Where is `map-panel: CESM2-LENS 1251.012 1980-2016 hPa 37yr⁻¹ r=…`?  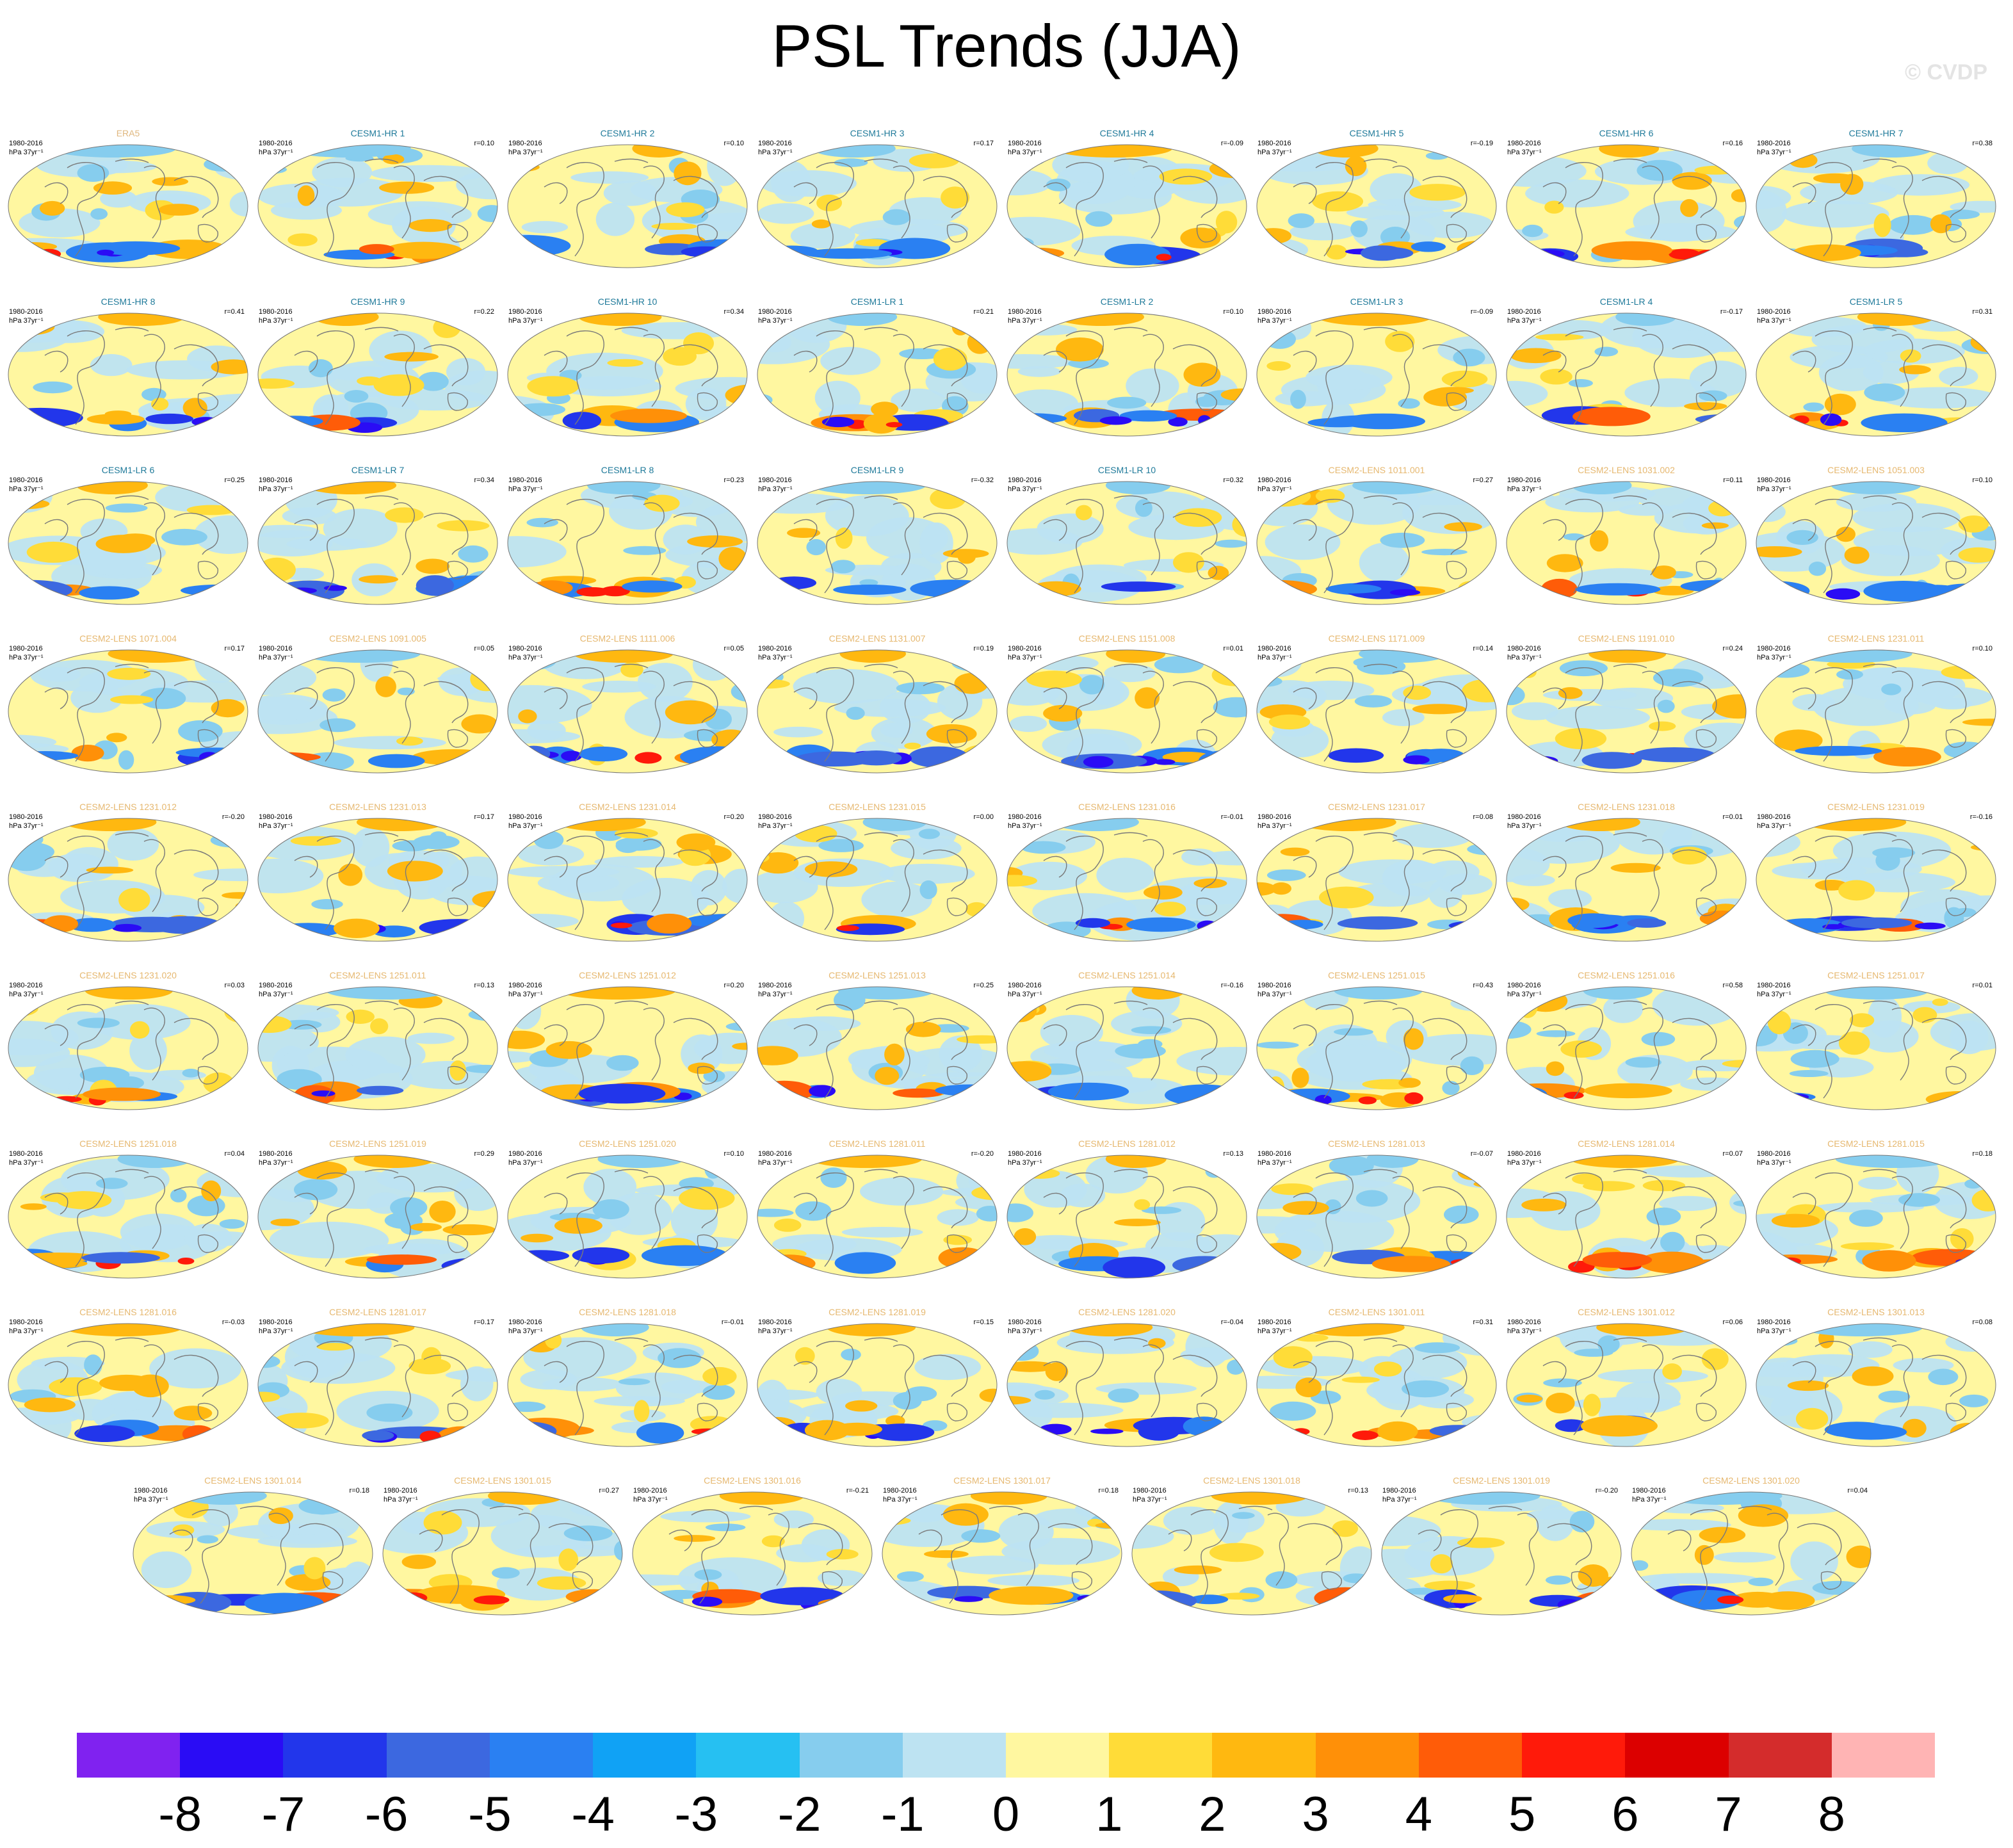
map-panel: CESM2-LENS 1251.012 1980-2016 hPa 37yr⁻¹ r=… is located at coordinates (627, 1050).